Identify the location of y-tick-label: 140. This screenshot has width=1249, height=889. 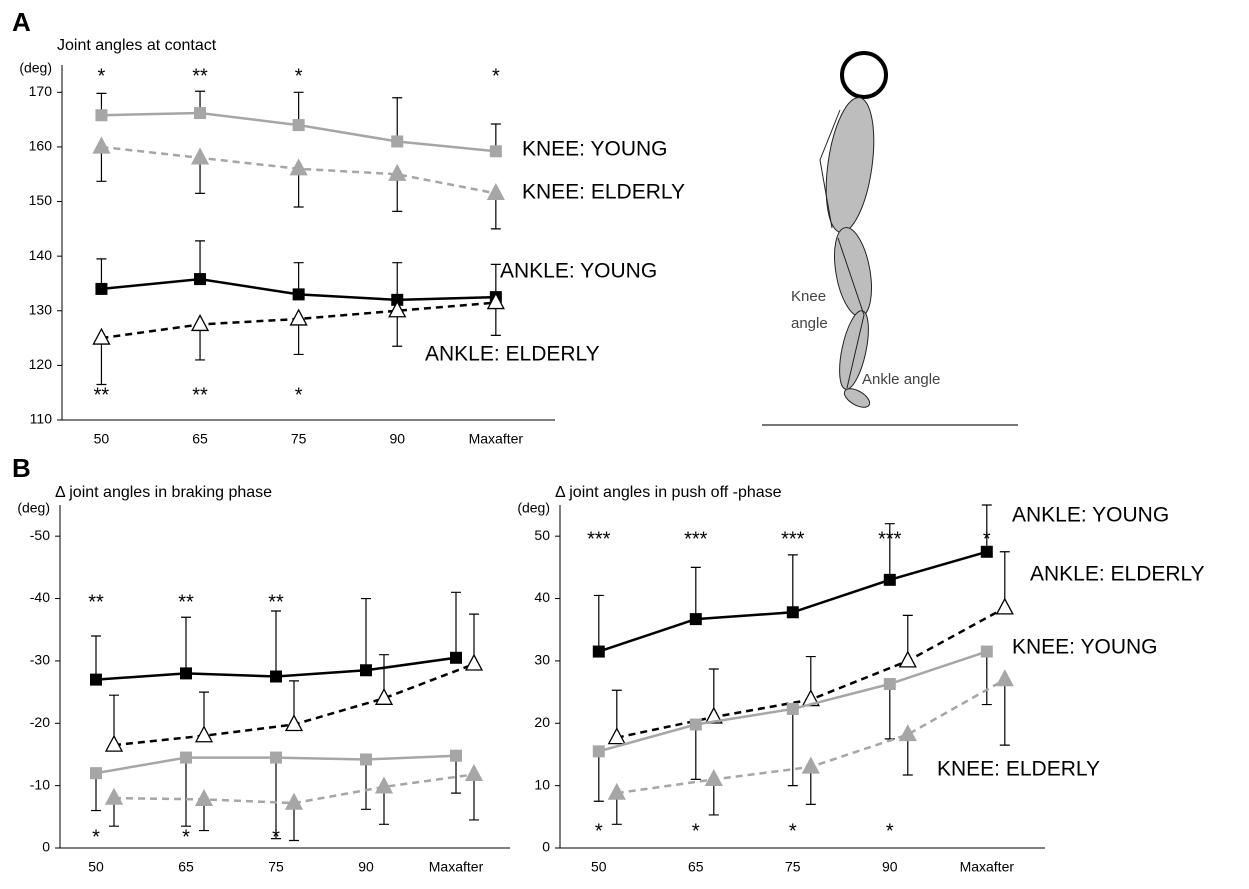
(41, 255).